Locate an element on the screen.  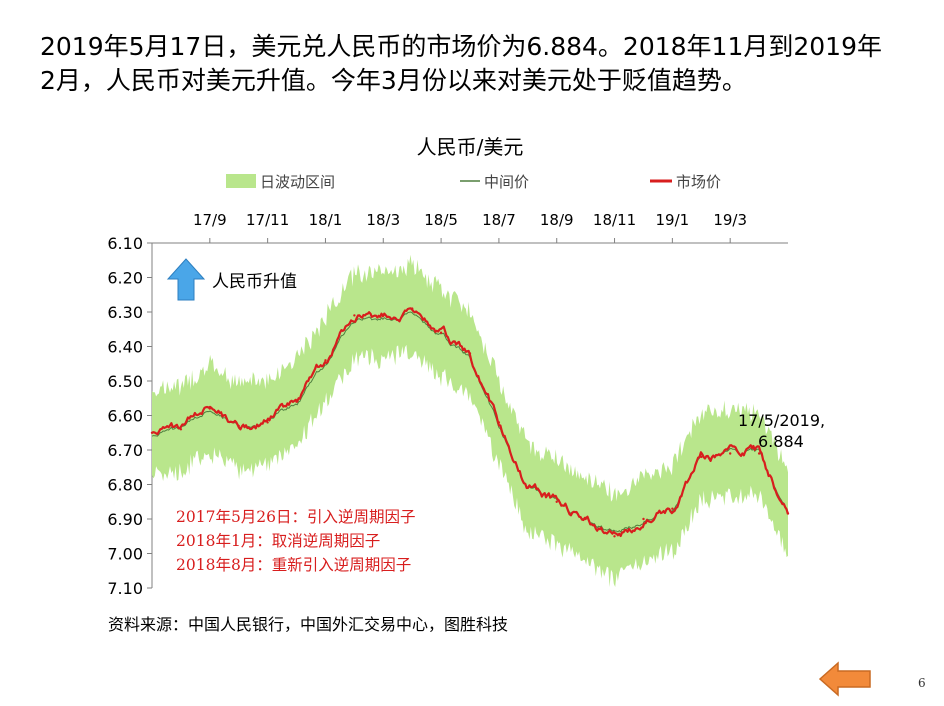
last-point-value: 6.884 is located at coordinates (781, 441).